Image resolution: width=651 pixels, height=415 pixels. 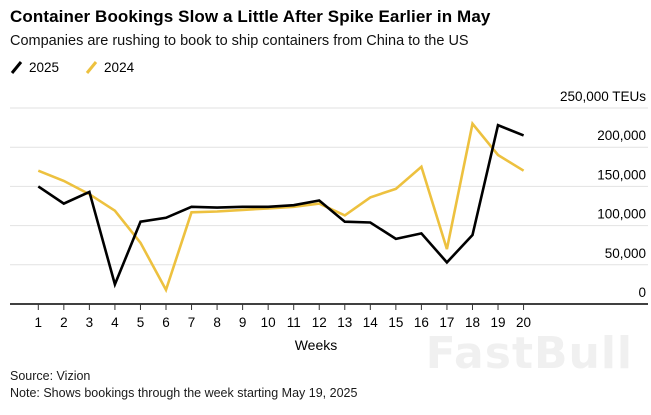 I want to click on x-tick-label-18: 18, so click(x=472, y=322).